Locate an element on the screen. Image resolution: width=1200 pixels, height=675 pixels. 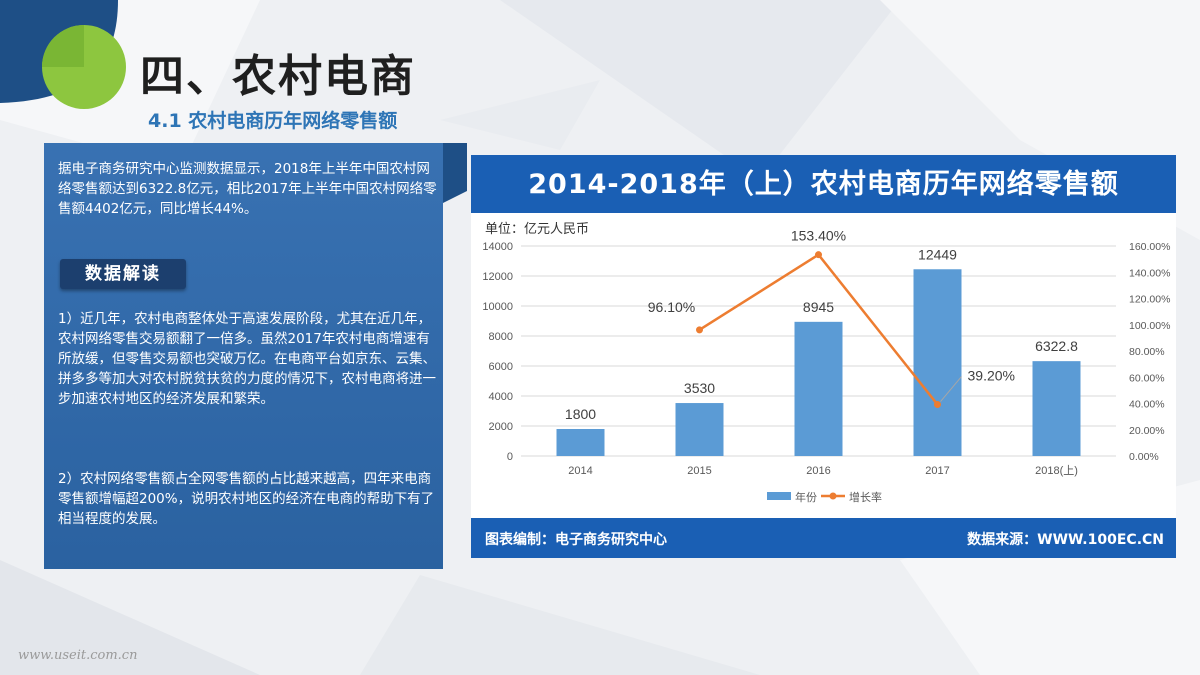
x-tick-label: 2014 is located at coordinates (580, 471).